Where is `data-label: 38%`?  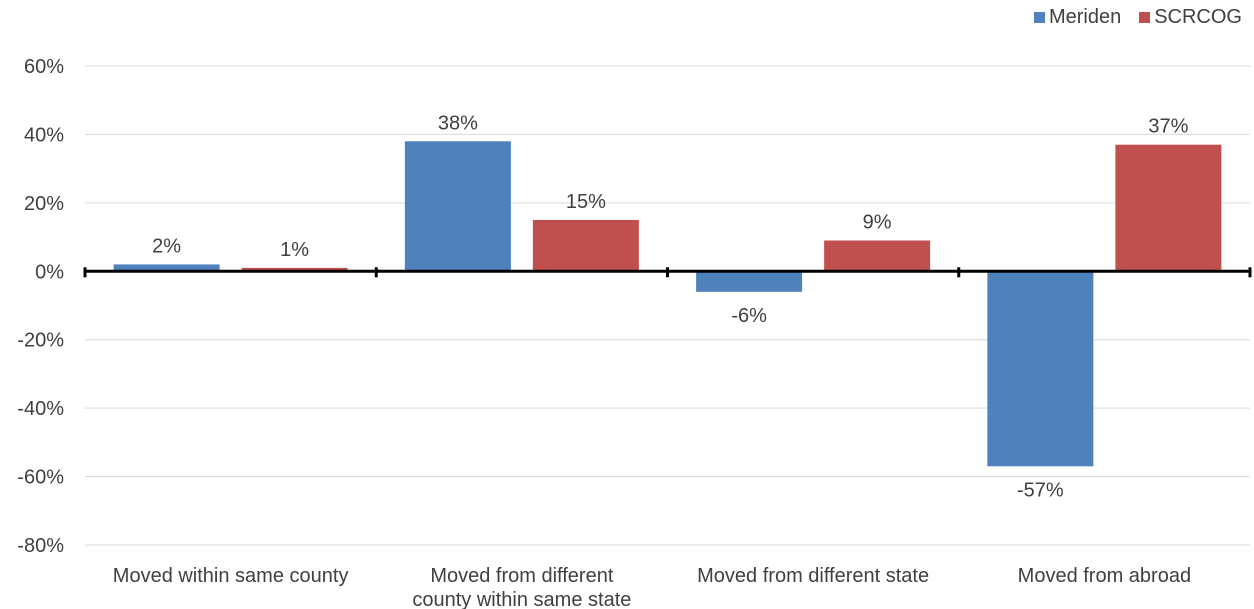
data-label: 38% is located at coordinates (458, 123).